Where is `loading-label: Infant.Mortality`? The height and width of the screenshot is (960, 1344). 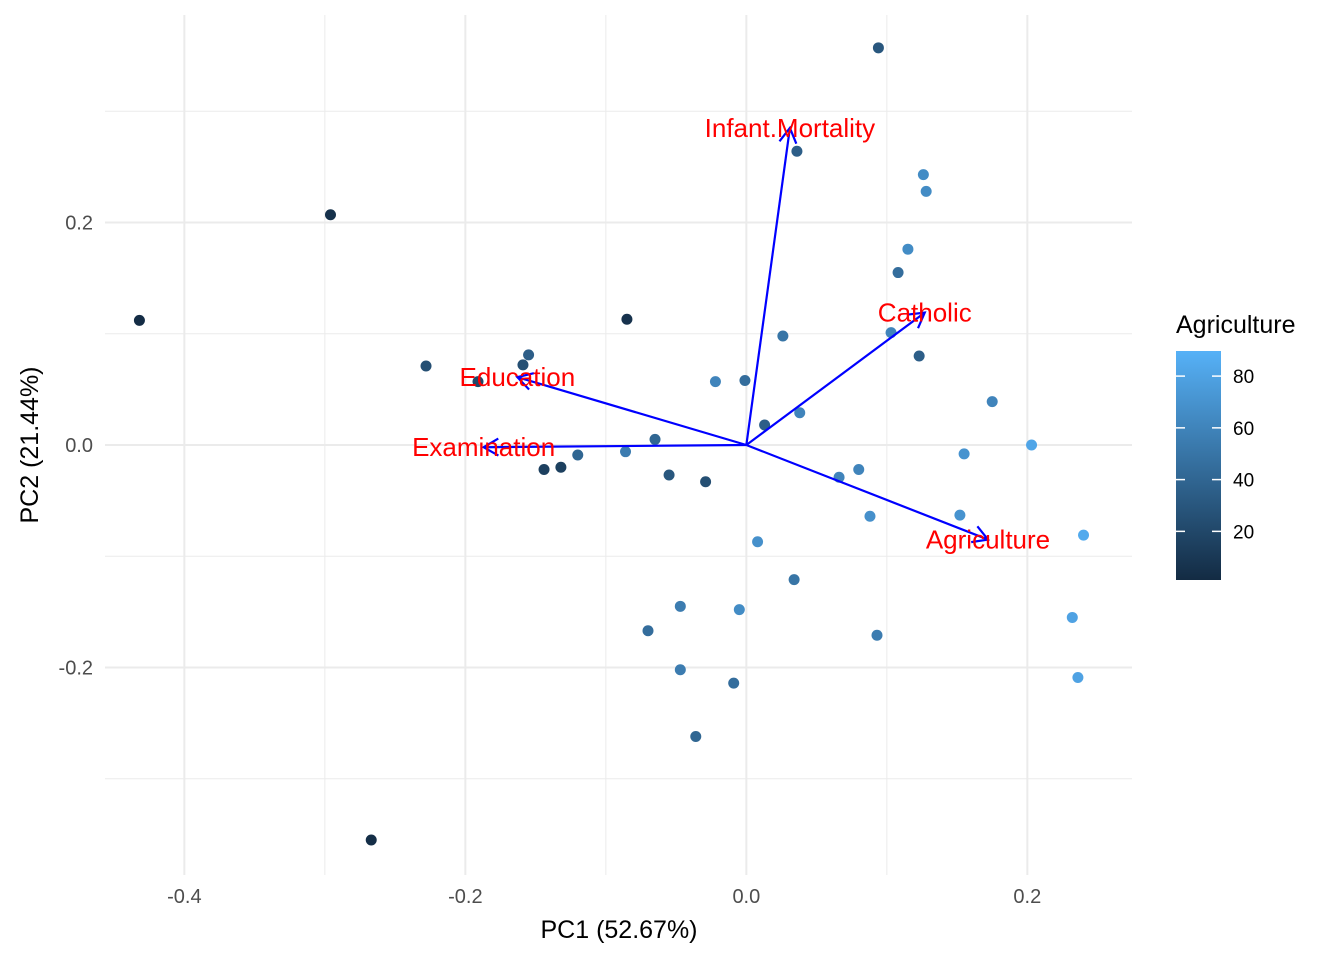
loading-label: Infant.Mortality is located at coordinates (790, 128).